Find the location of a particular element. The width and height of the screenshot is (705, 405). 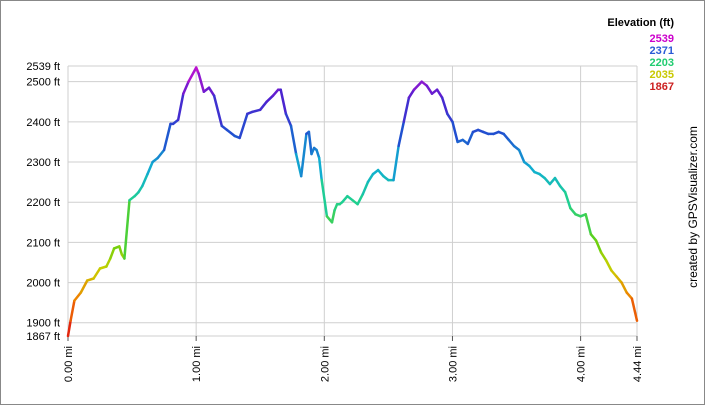

y-tick-label: 2539 ft is located at coordinates (43, 67).